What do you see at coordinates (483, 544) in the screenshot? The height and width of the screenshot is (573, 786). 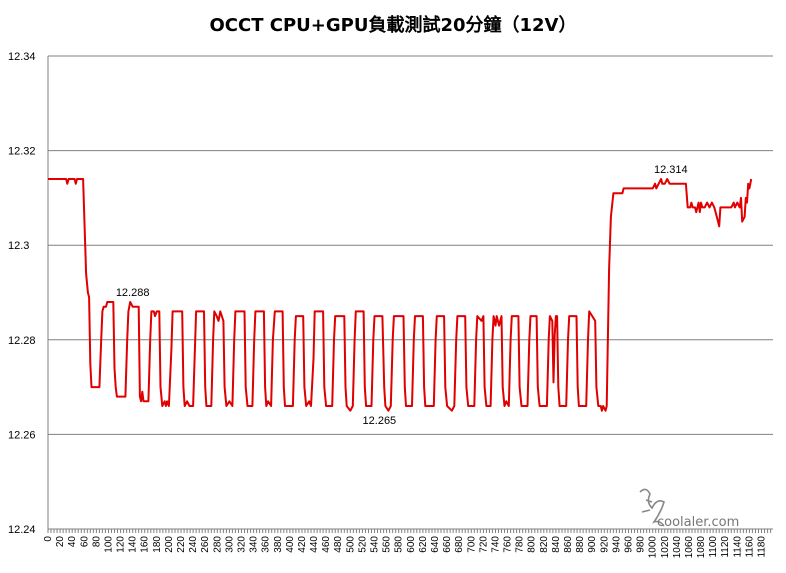 I see `x-tick-label: 720` at bounding box center [483, 544].